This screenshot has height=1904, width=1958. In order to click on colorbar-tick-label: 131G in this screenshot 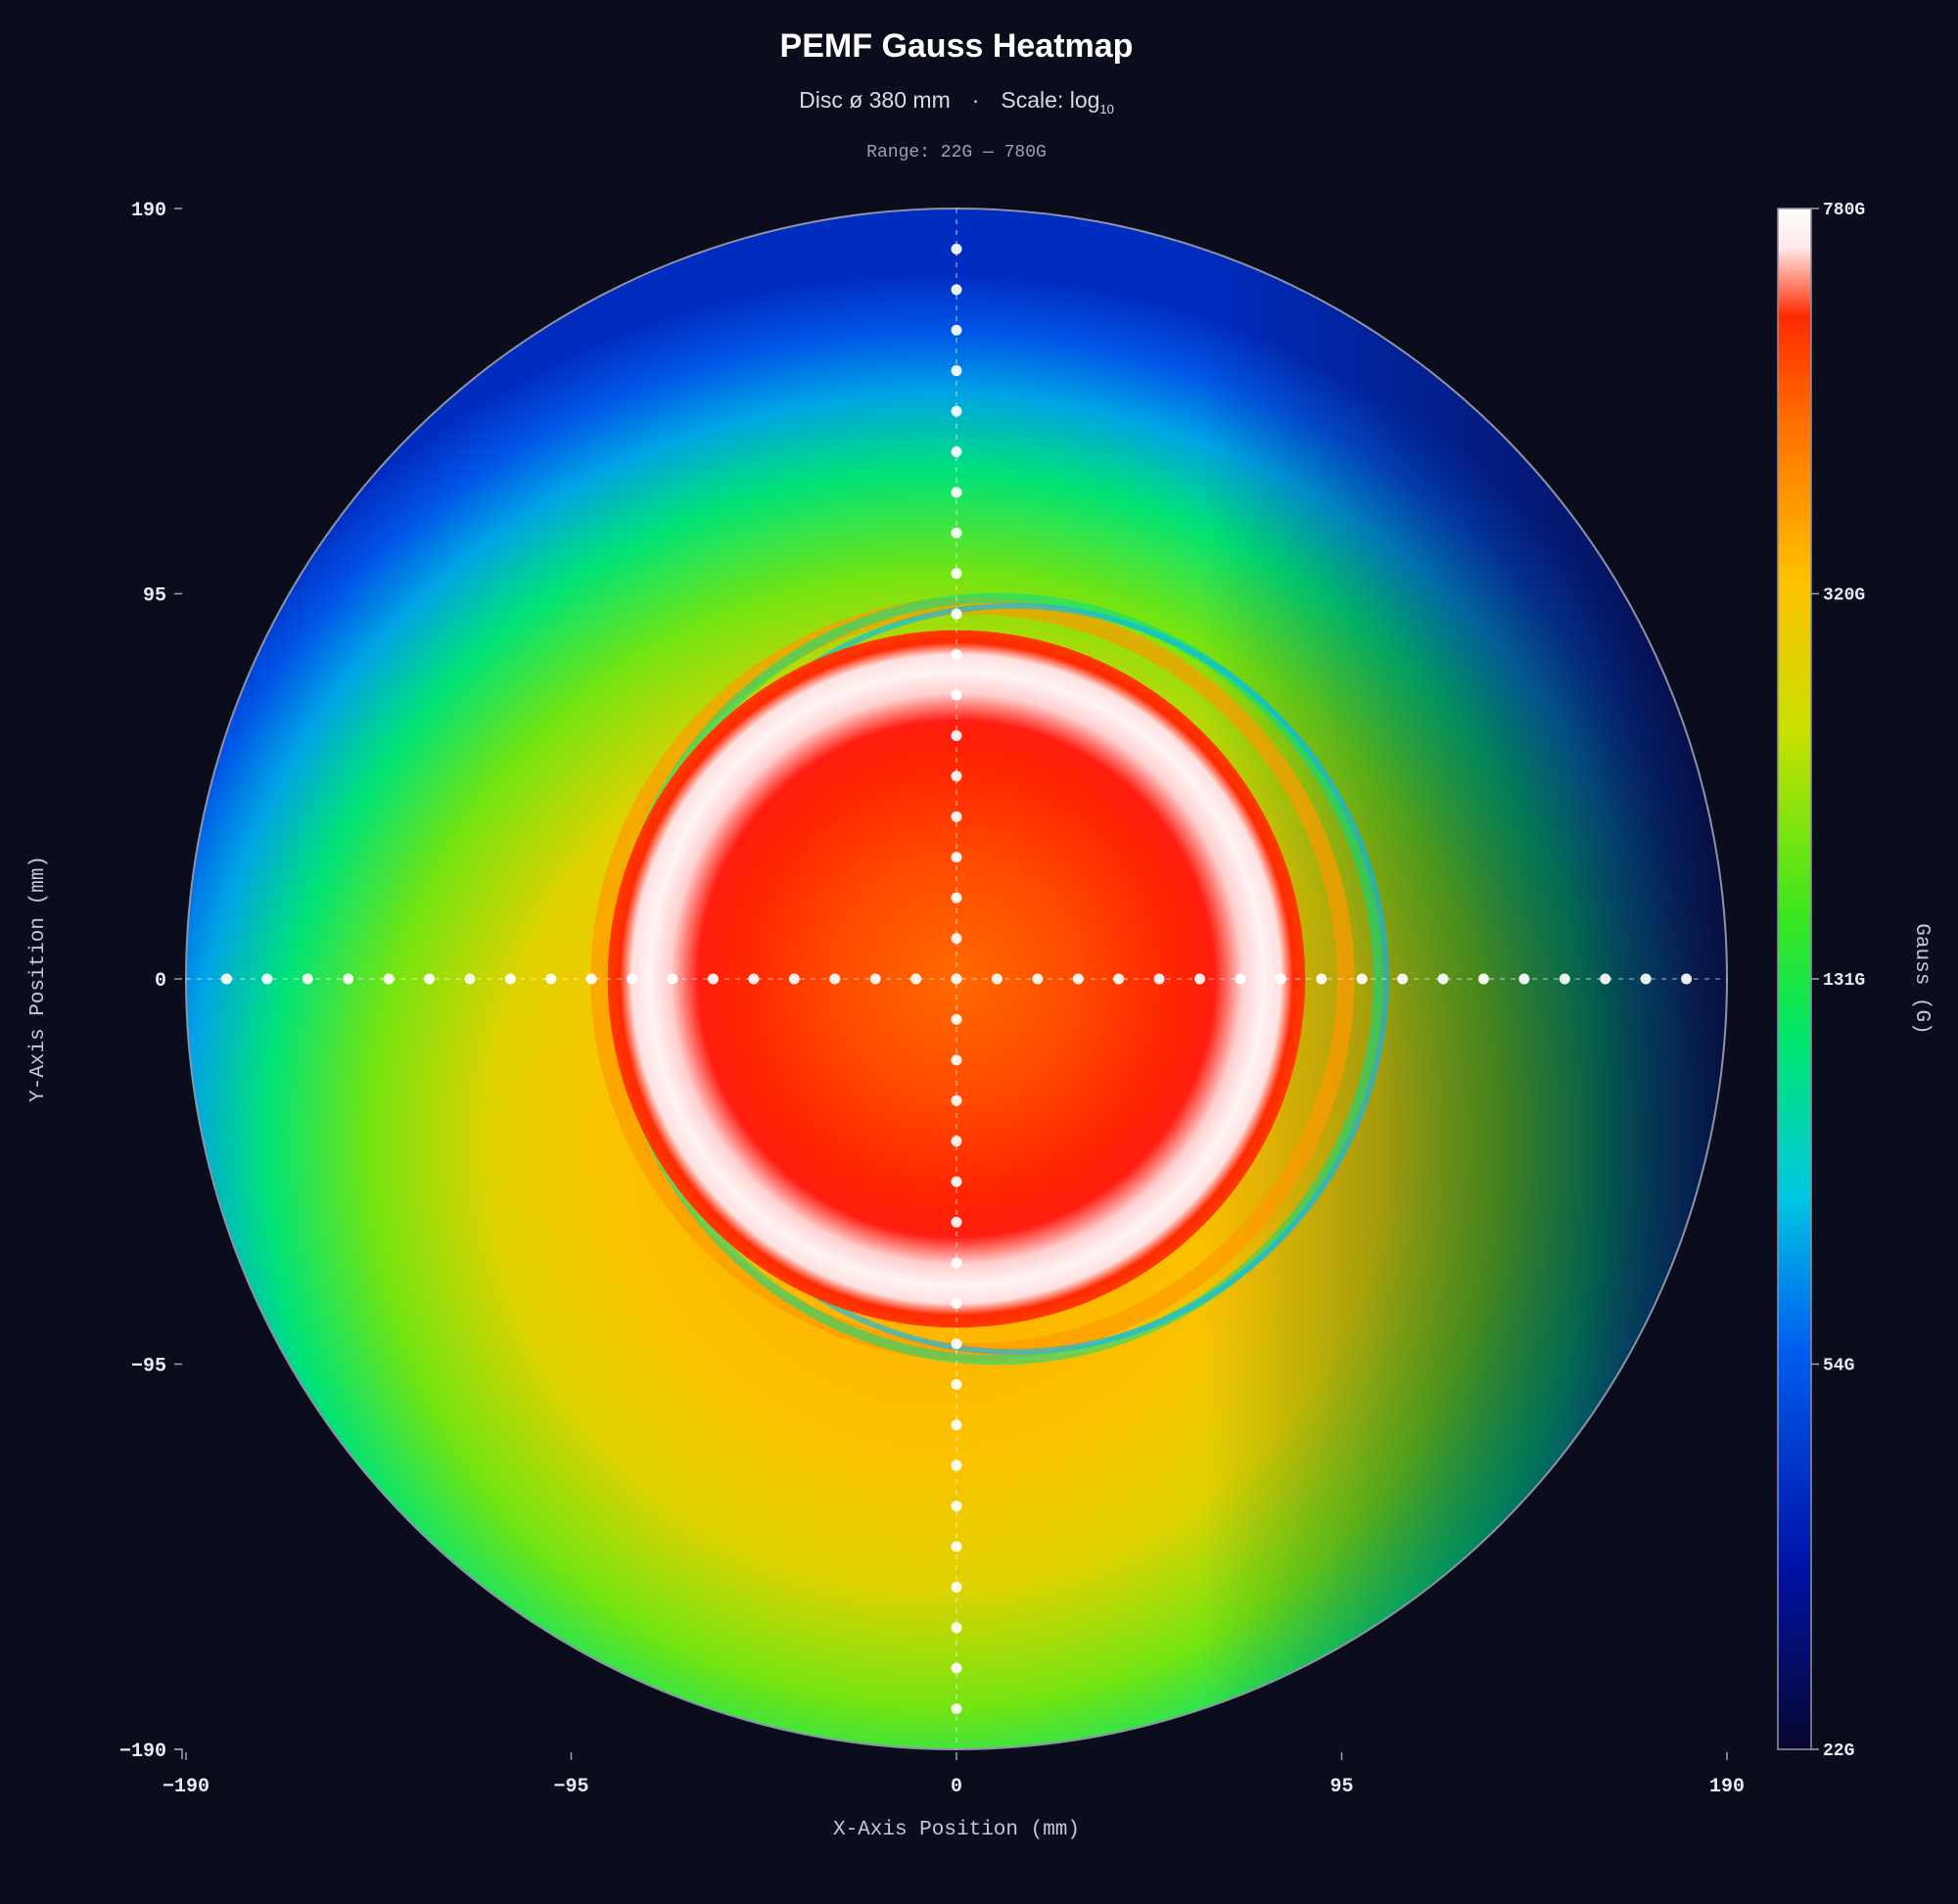, I will do `click(1844, 981)`.